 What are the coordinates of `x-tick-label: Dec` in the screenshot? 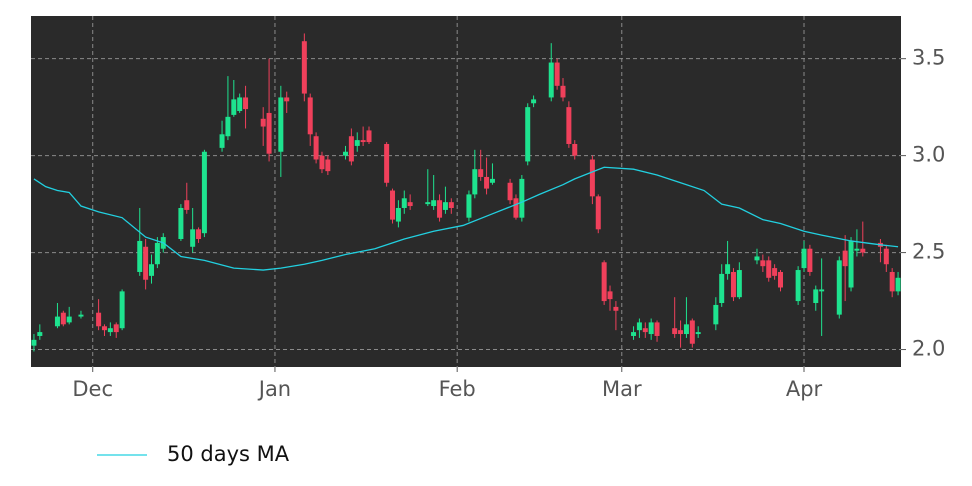 It's located at (92, 389).